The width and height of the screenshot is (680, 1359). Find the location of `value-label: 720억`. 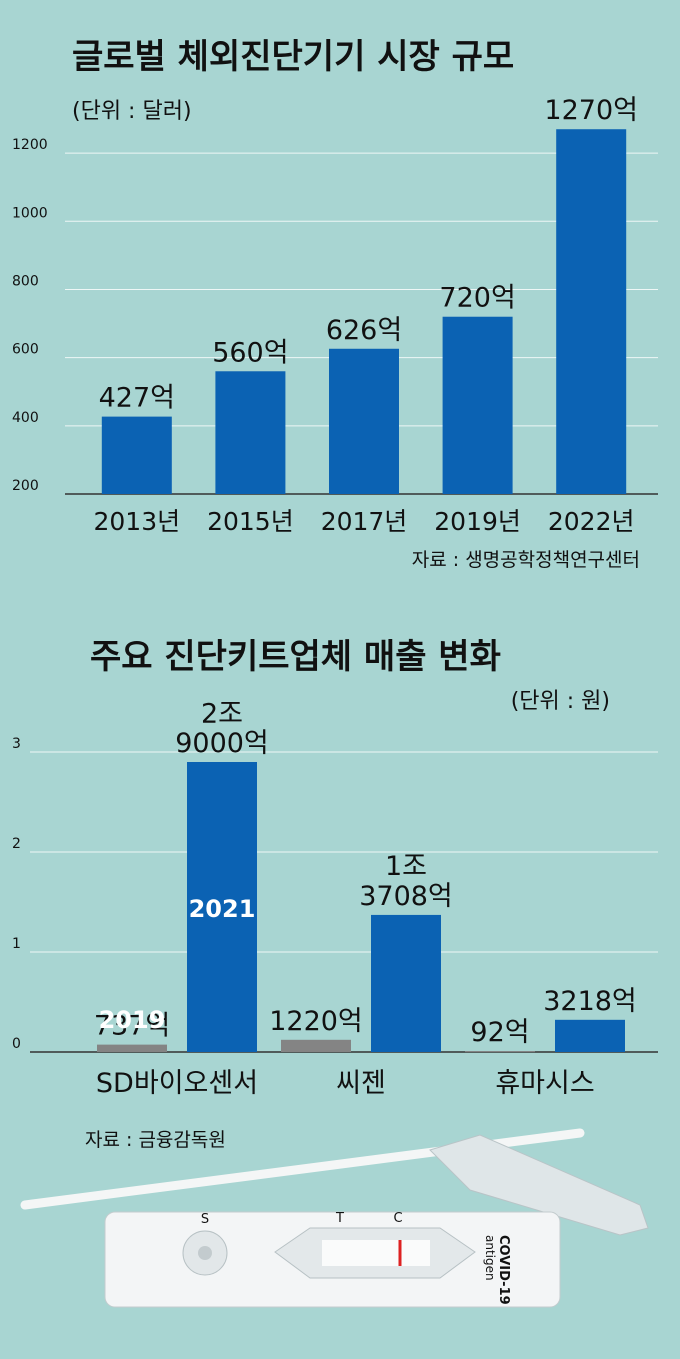

value-label: 720억 is located at coordinates (477, 298).